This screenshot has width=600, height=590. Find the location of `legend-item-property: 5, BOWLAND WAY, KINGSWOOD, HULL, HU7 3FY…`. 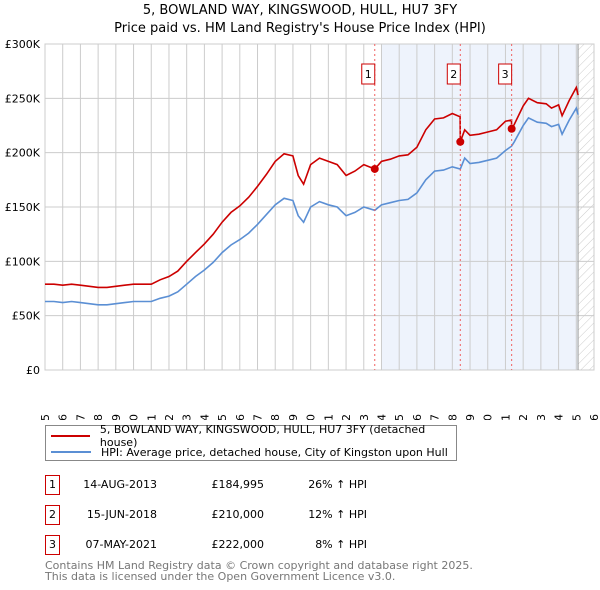

legend-item-property: 5, BOWLAND WAY, KINGSWOOD, HULL, HU7 3FY… is located at coordinates (253, 436).